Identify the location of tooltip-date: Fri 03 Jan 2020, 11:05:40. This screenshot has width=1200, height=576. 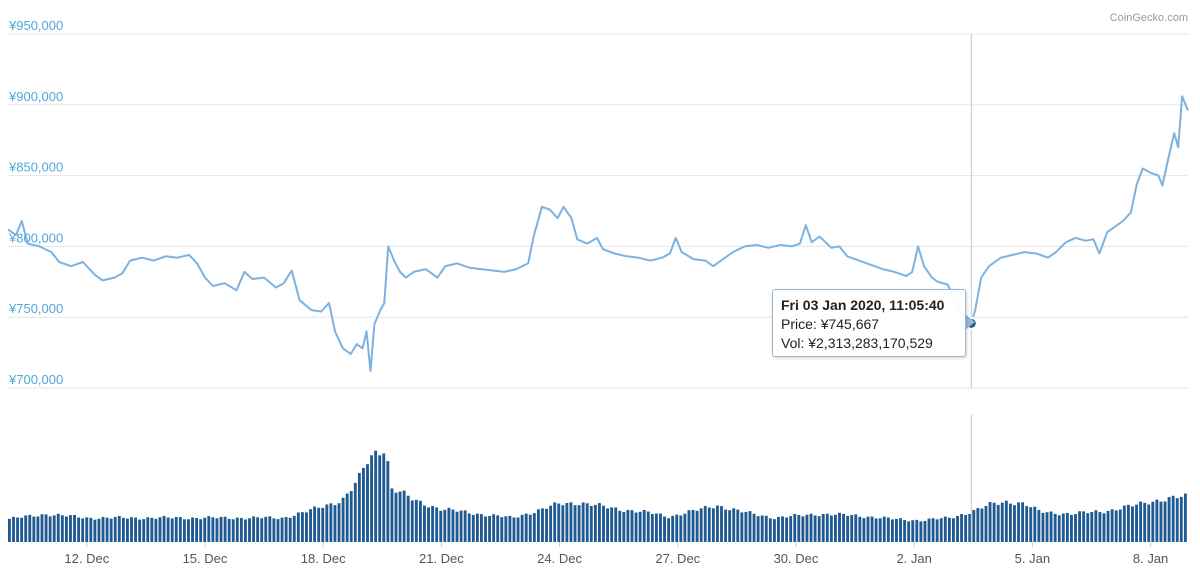
(863, 305).